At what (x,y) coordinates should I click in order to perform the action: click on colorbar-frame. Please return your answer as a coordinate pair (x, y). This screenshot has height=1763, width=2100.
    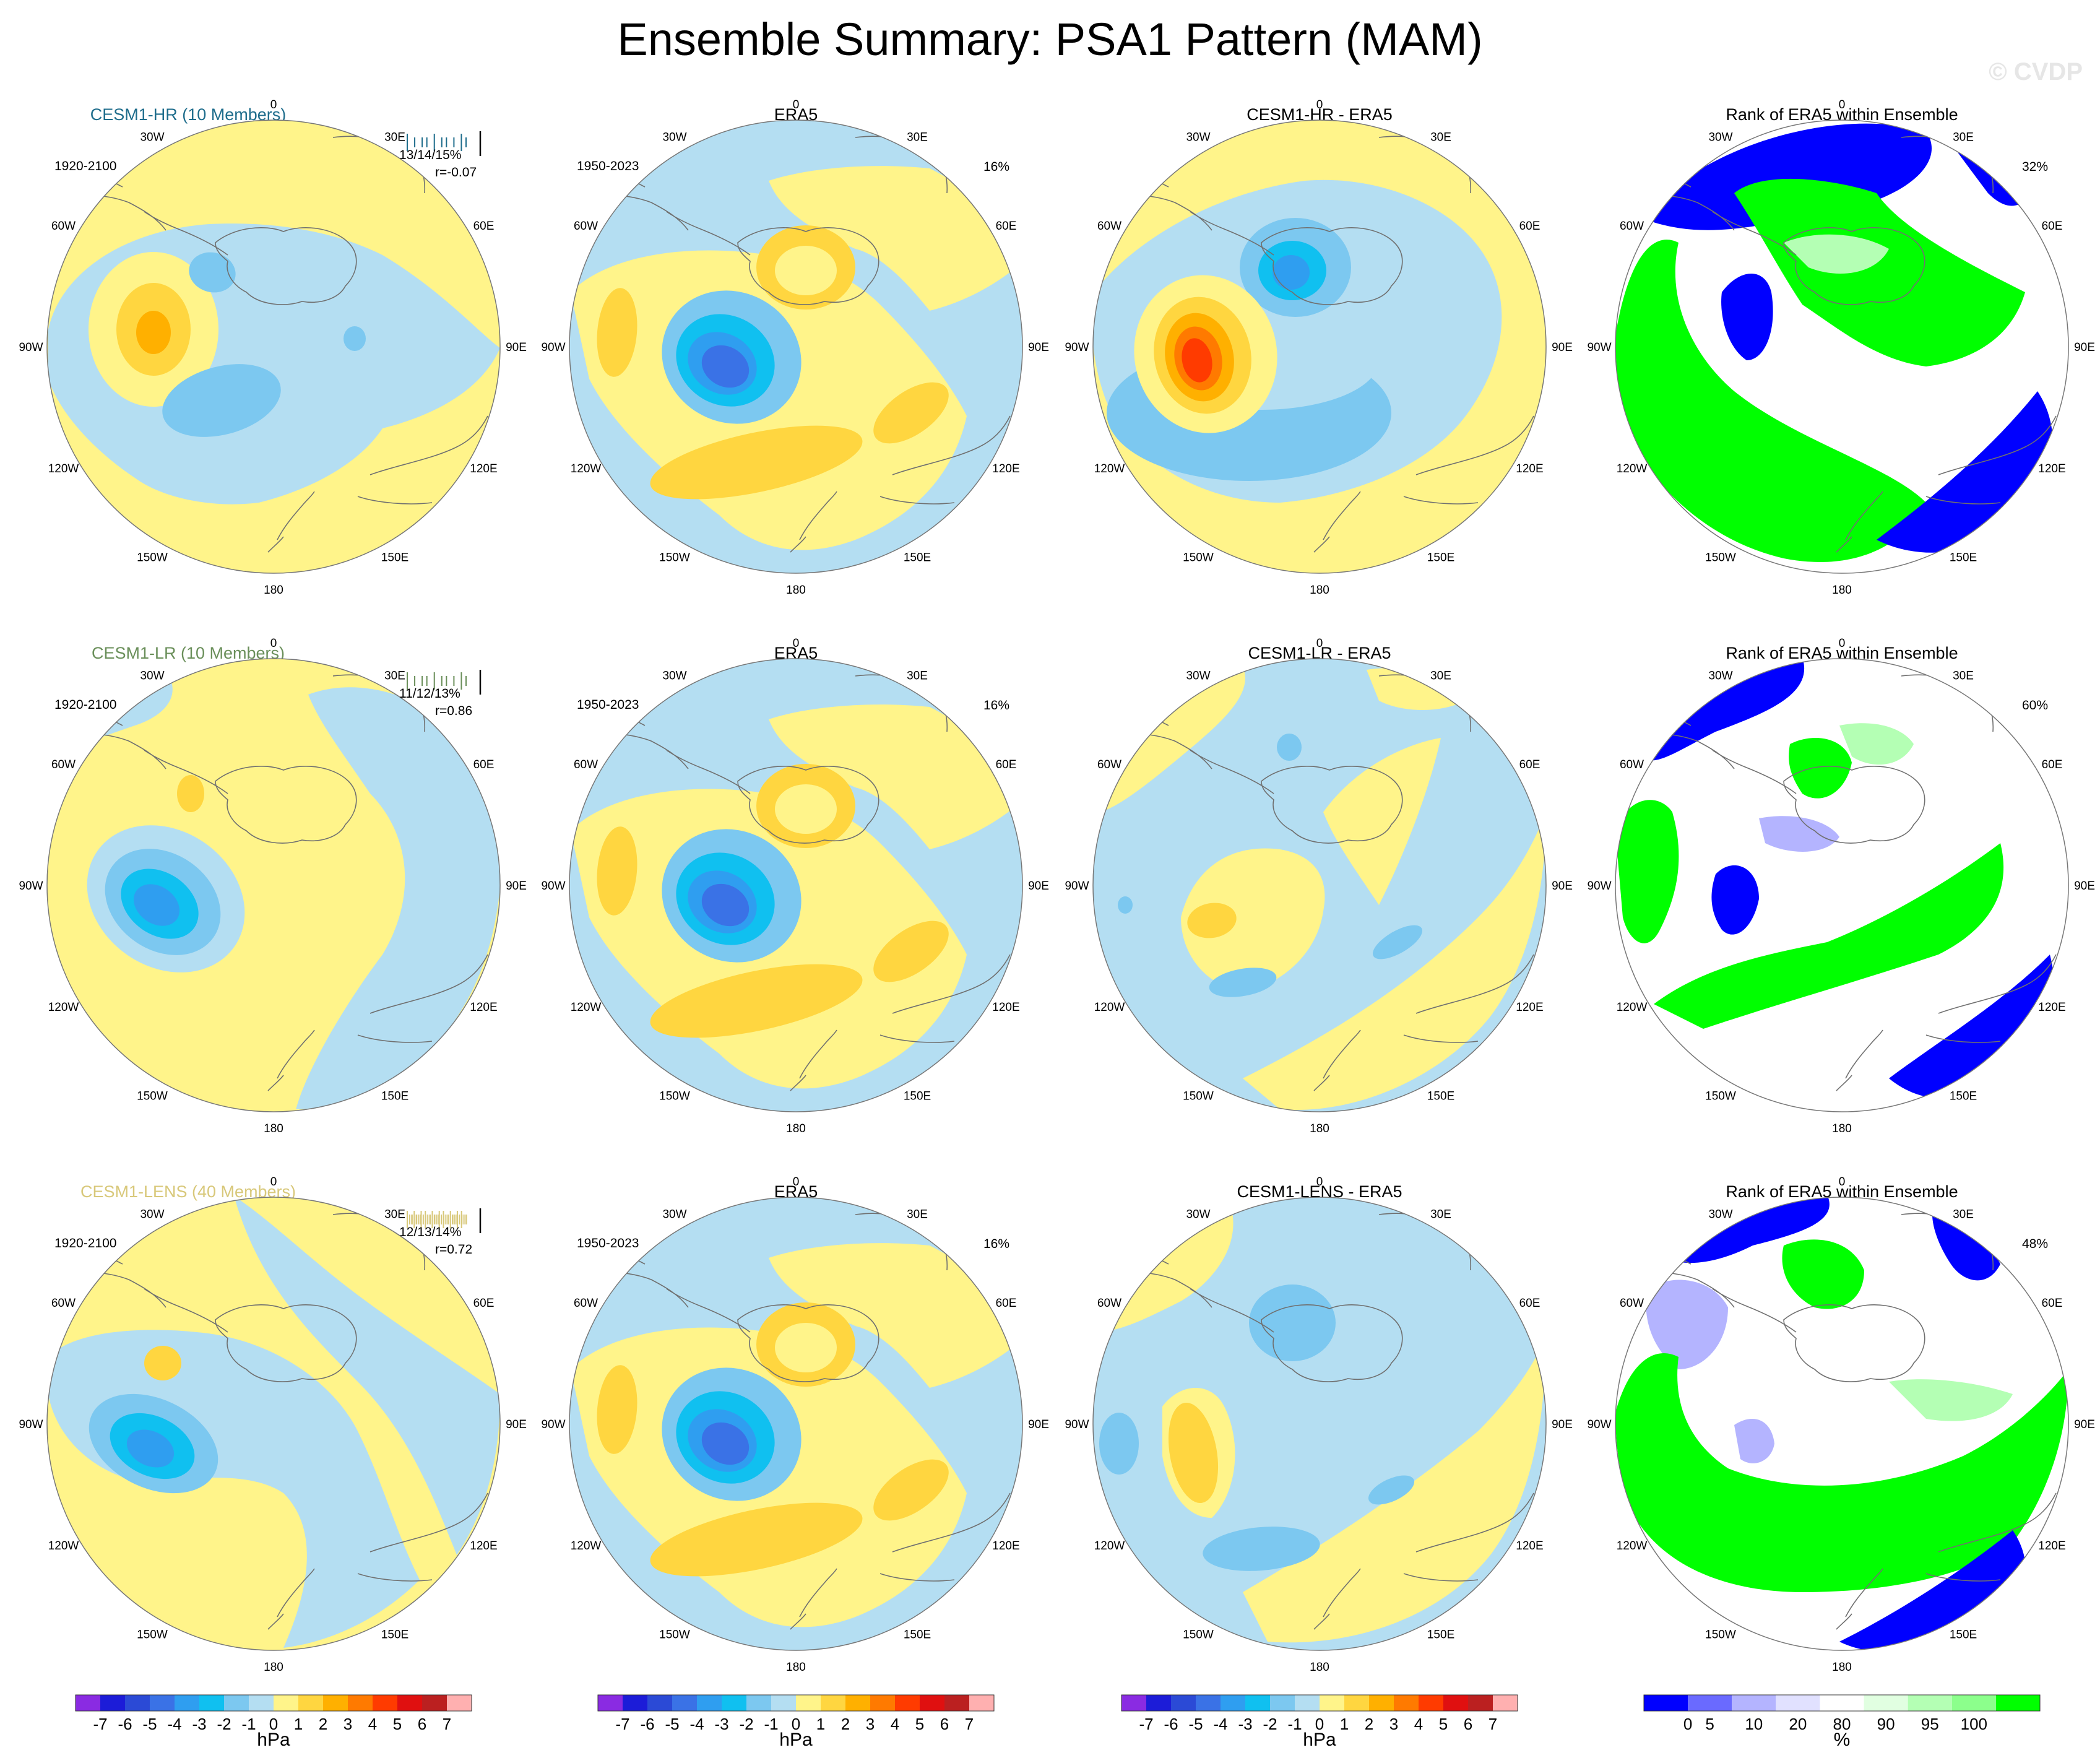
    Looking at the image, I should click on (796, 1703).